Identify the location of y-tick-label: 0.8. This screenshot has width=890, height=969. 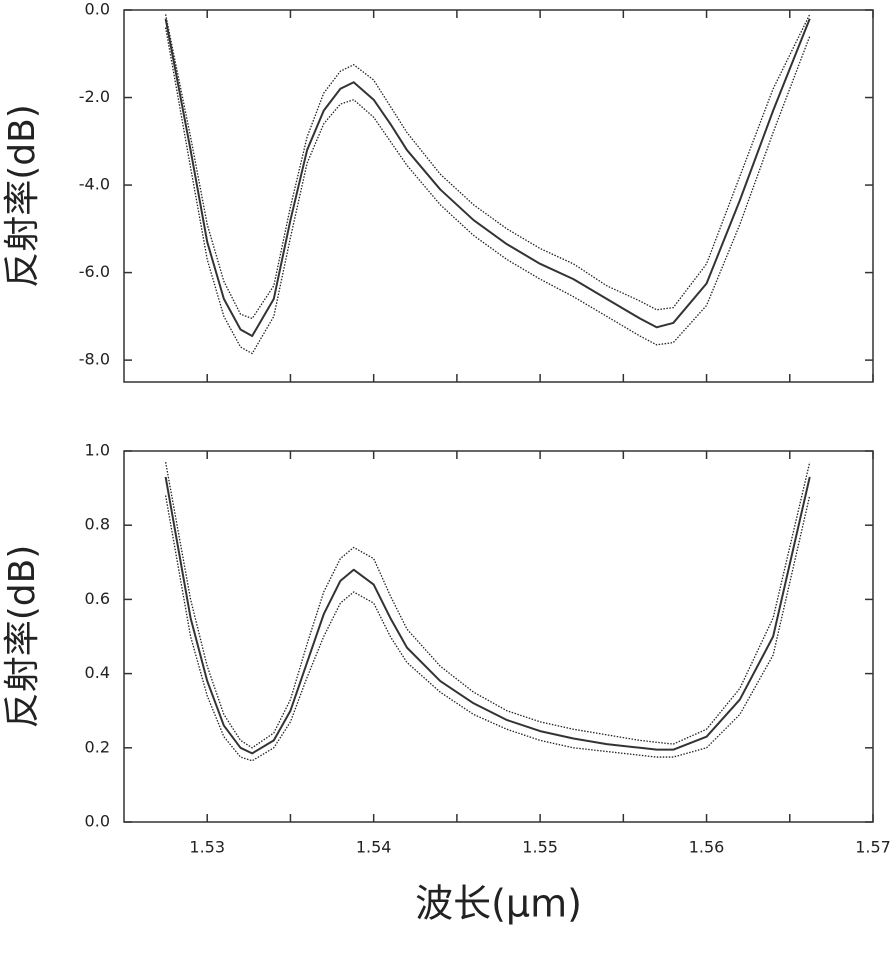
(97, 524).